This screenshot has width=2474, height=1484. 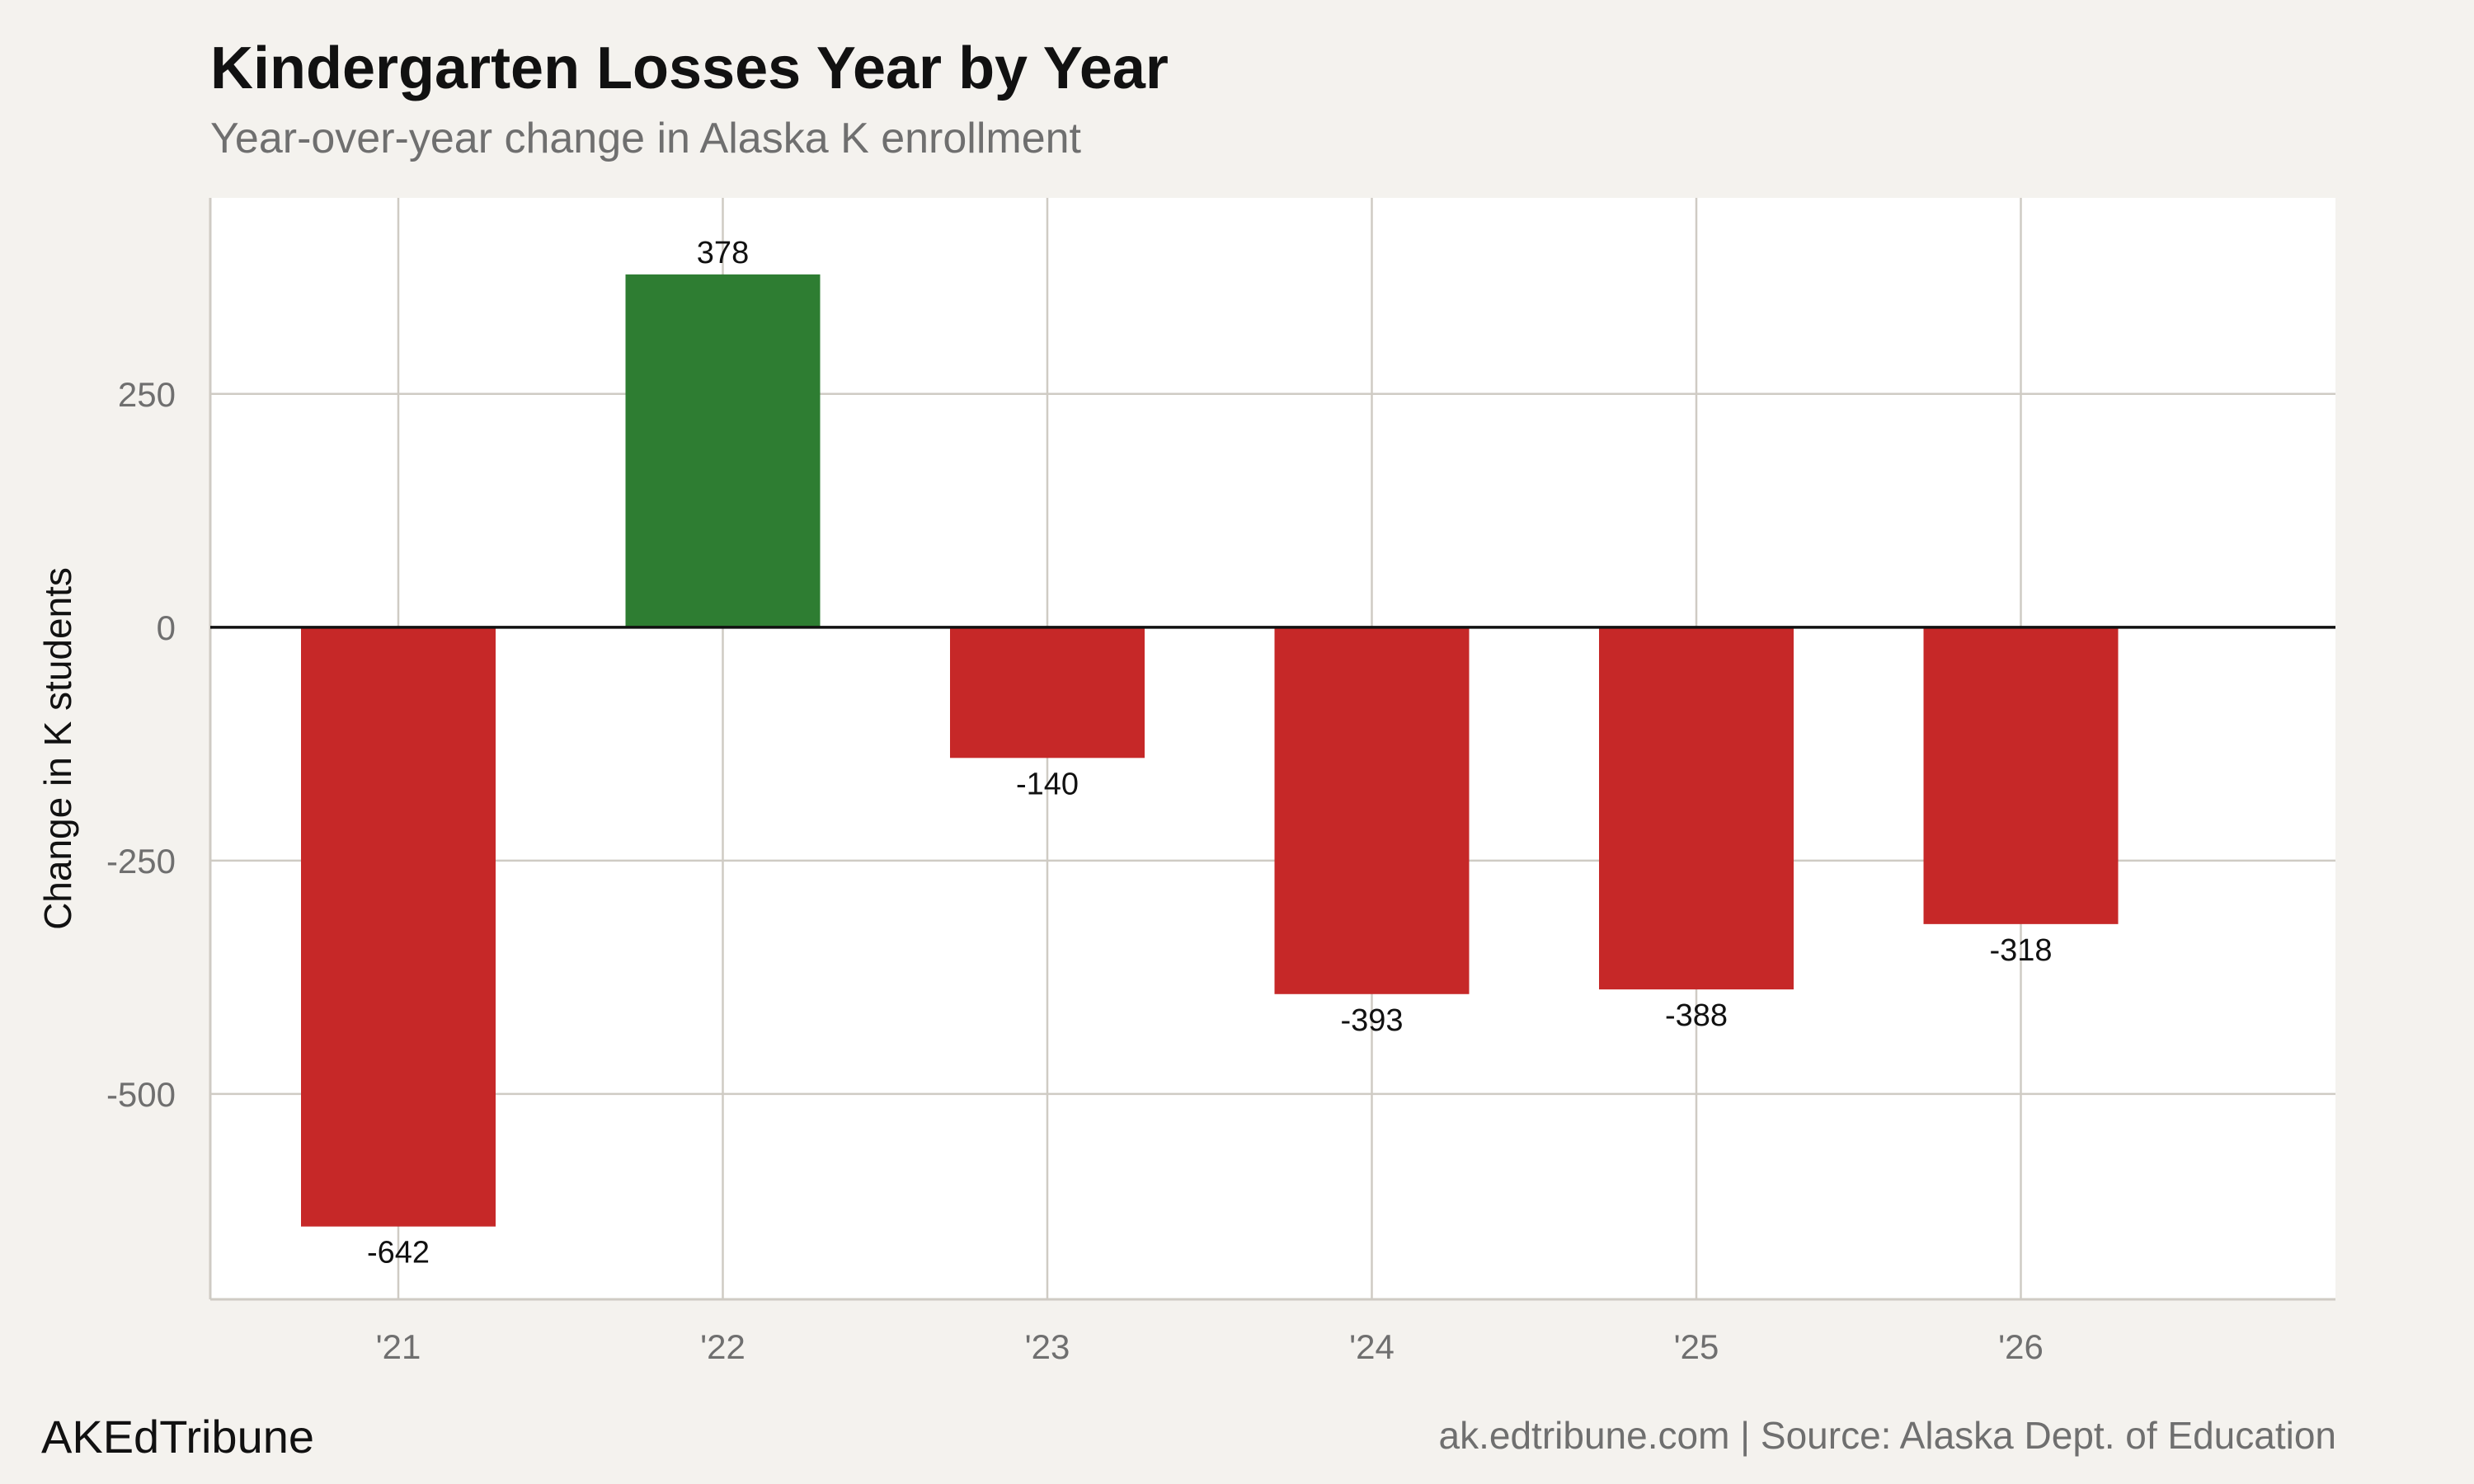 What do you see at coordinates (398, 1346) in the screenshot?
I see `x-tick-label: '21` at bounding box center [398, 1346].